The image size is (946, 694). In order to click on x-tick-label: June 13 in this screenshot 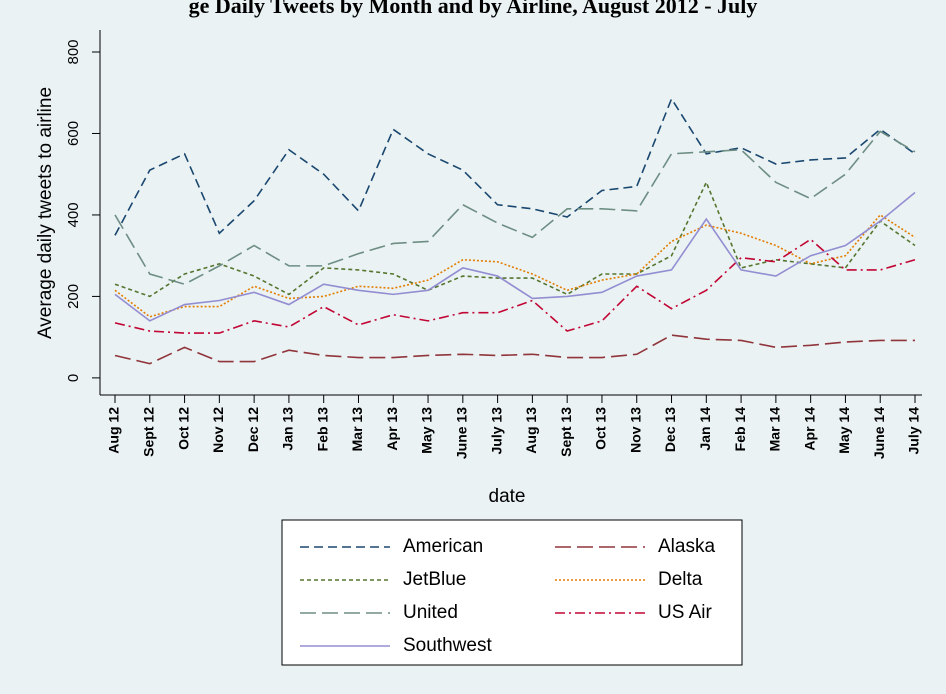, I will do `click(462, 433)`.